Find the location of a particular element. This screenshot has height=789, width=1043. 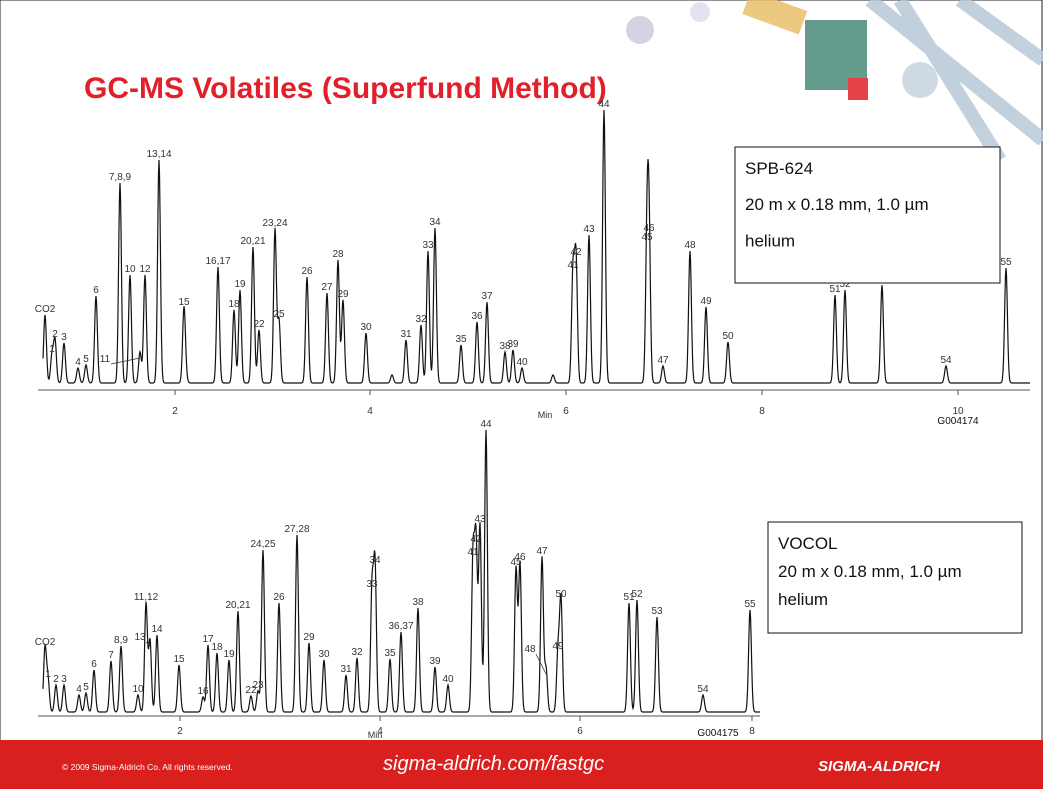

column-name: VOCOL is located at coordinates (808, 543).